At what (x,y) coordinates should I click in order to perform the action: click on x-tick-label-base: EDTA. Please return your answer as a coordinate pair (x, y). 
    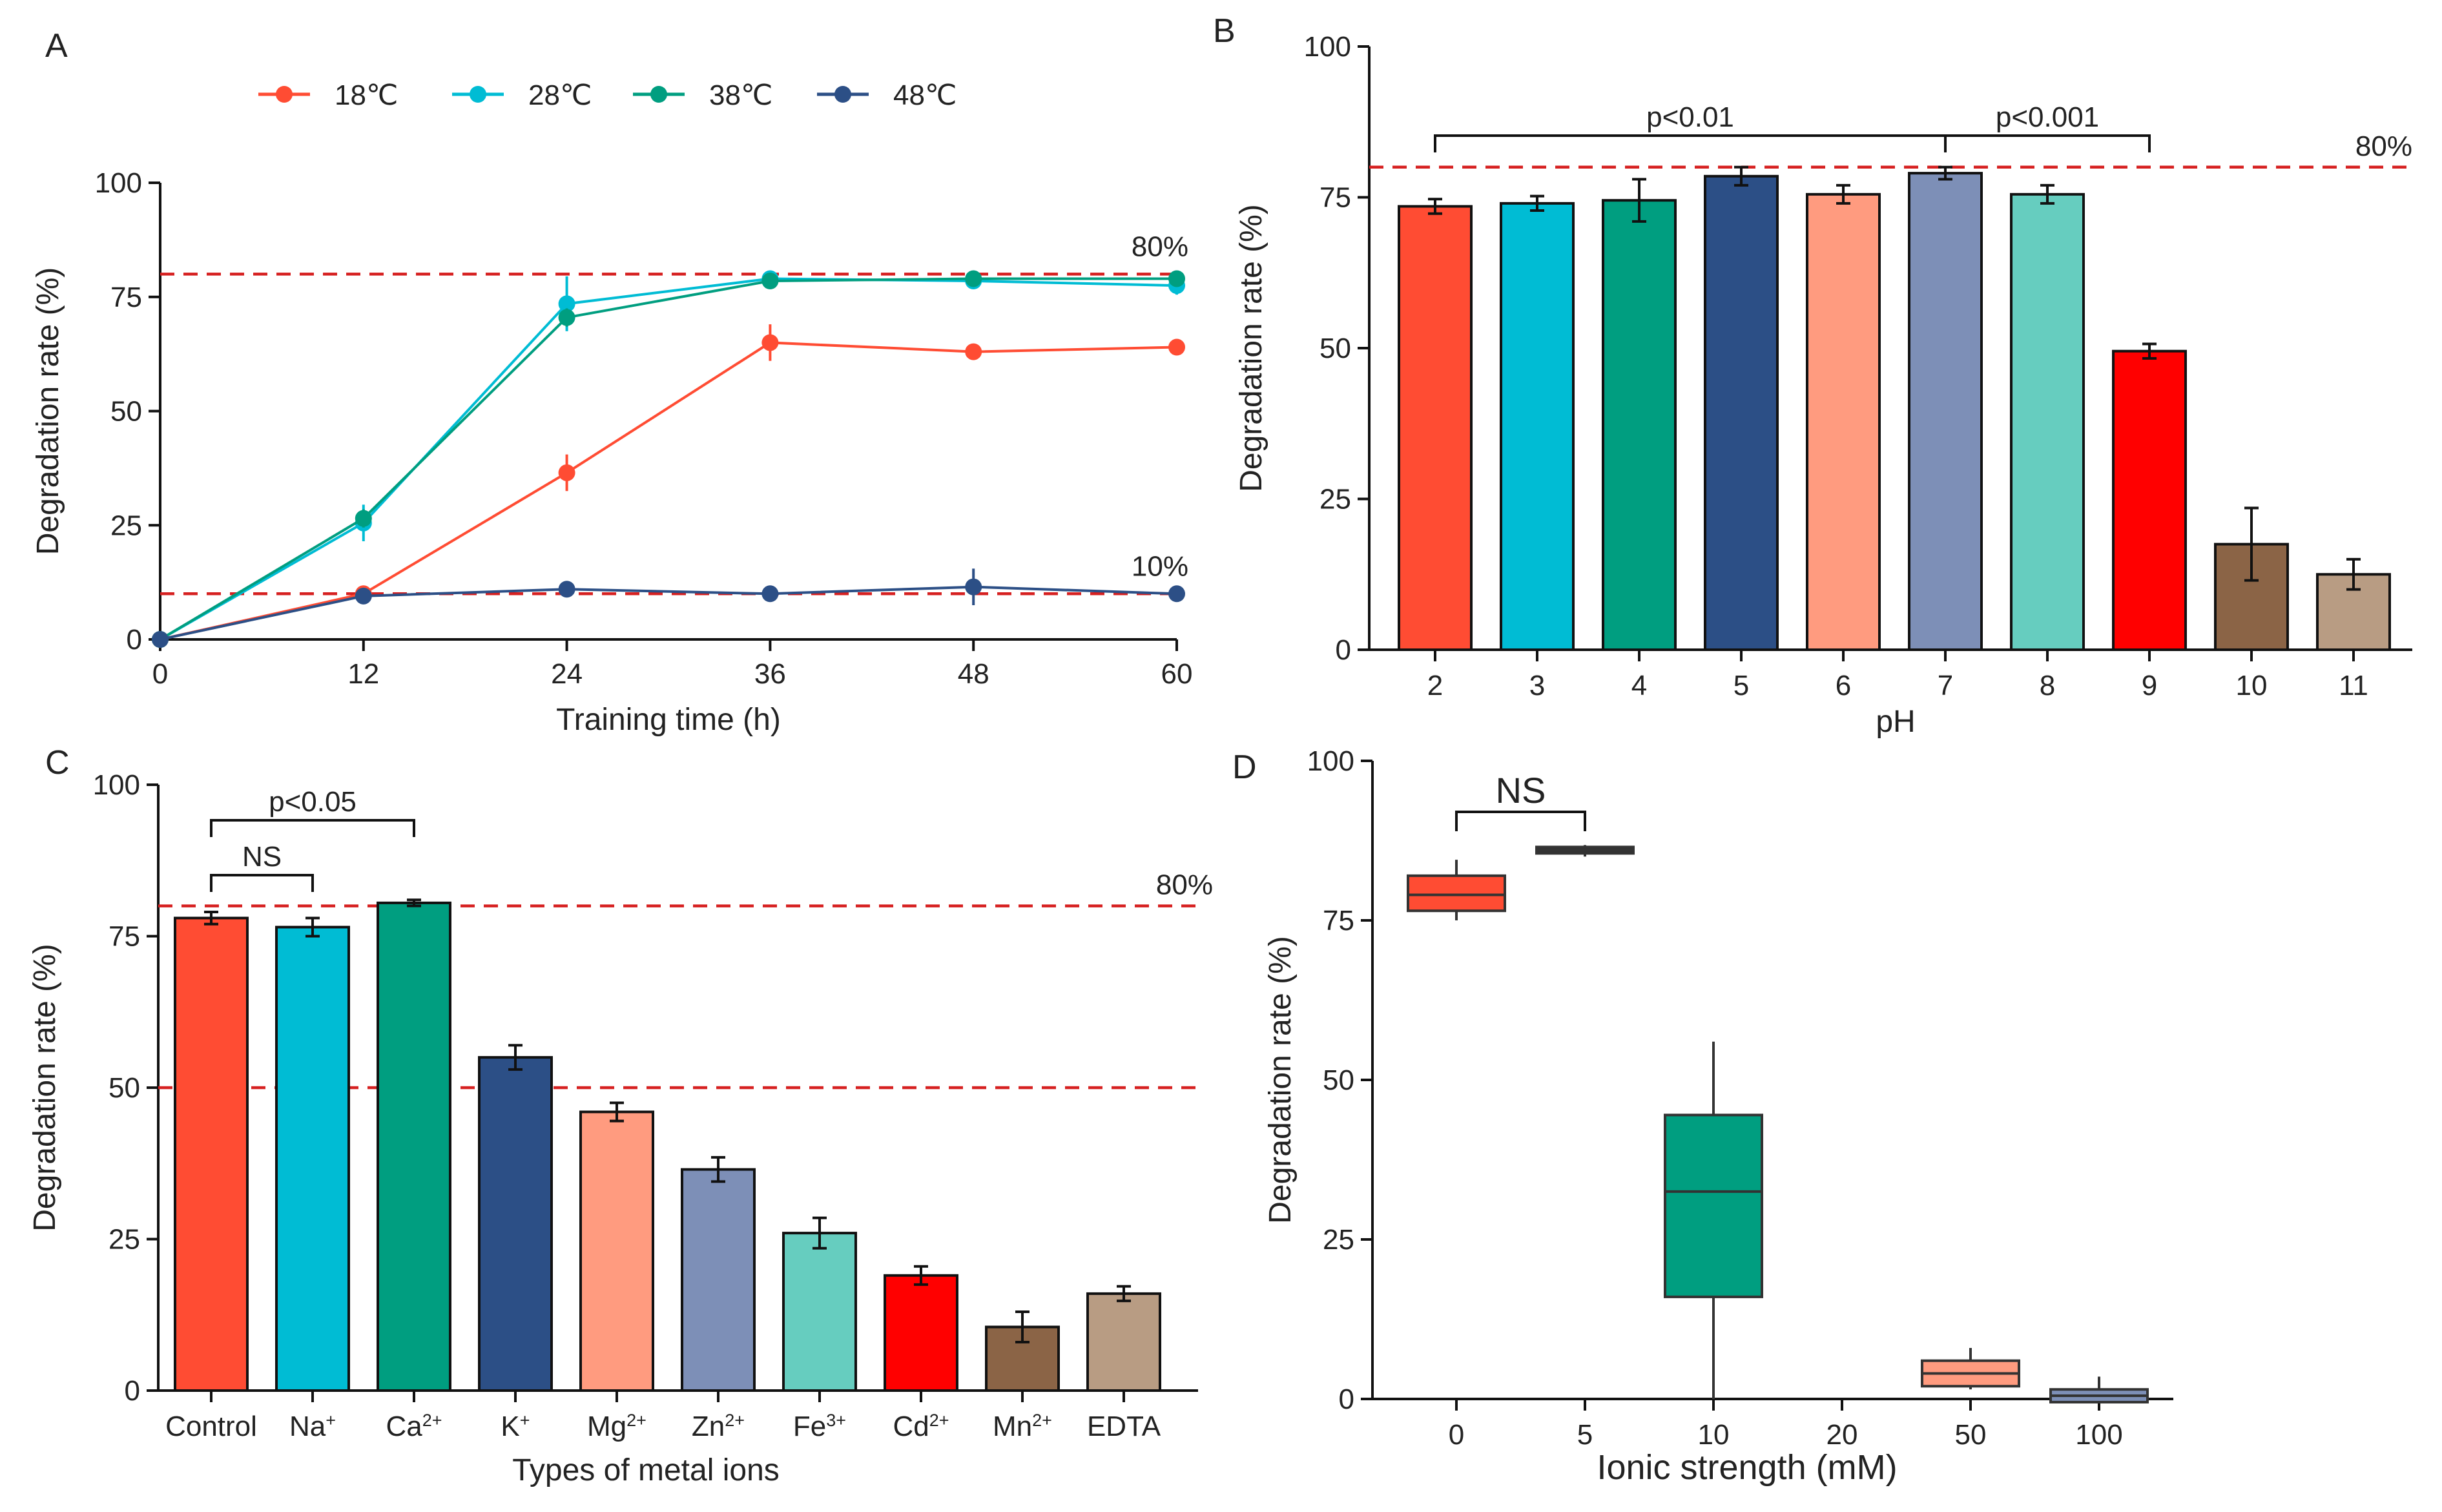
    Looking at the image, I should click on (1124, 1427).